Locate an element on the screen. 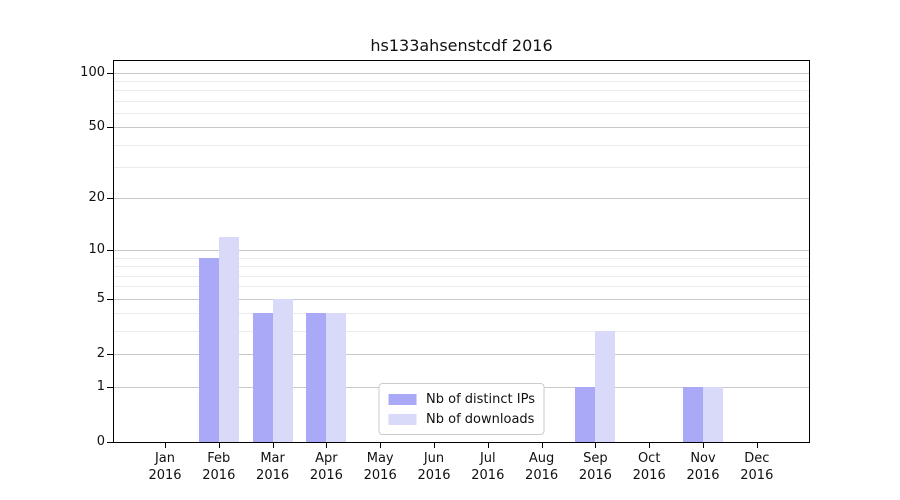 The image size is (900, 500). x-tick-label-jun: Jun 2016 is located at coordinates (434, 467).